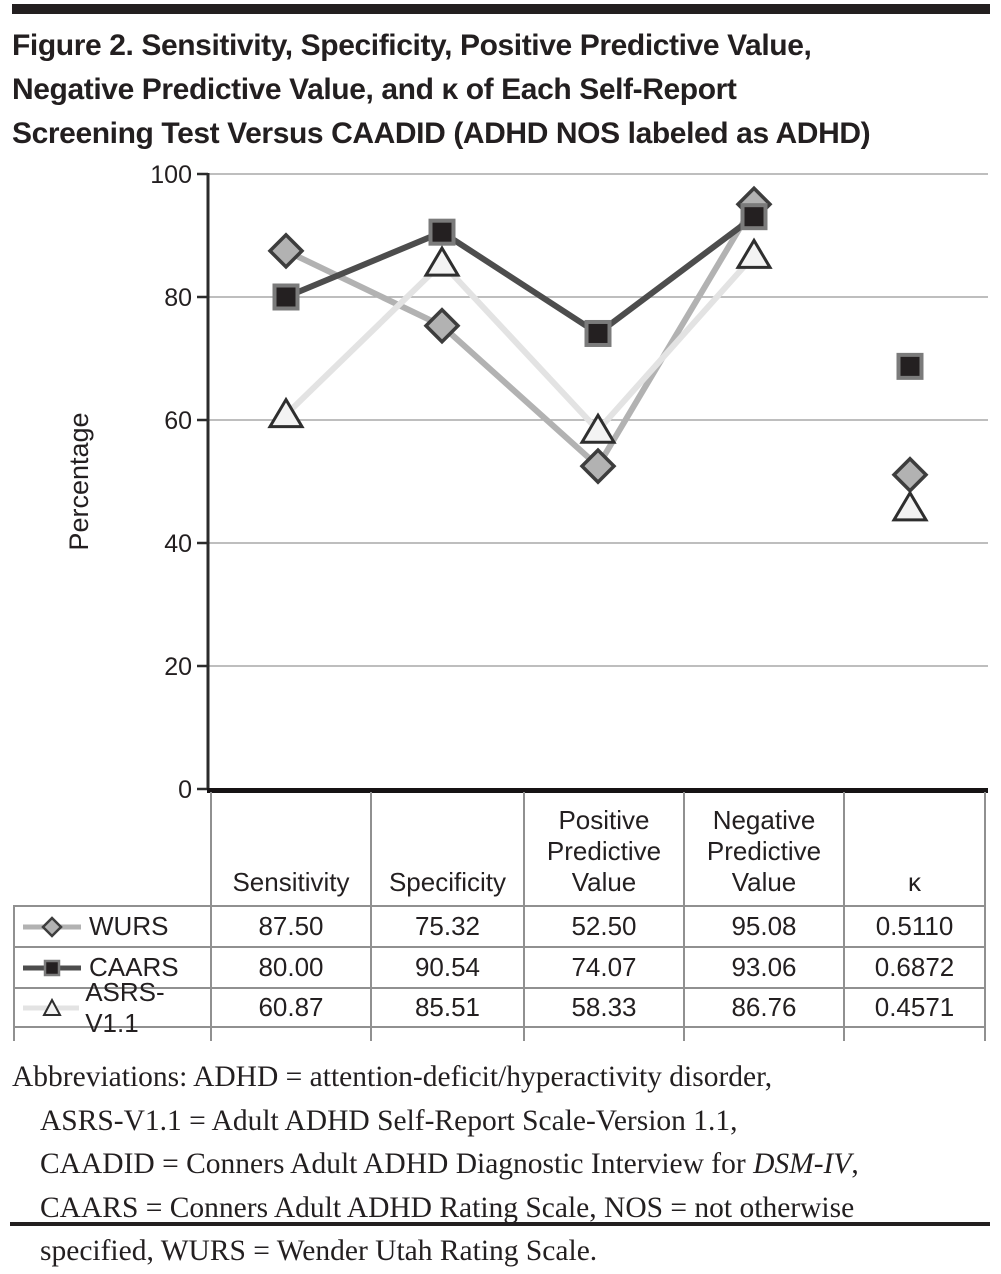 The height and width of the screenshot is (1274, 1001). Describe the element at coordinates (290, 925) in the screenshot. I see `table-cell: 87.50` at that location.